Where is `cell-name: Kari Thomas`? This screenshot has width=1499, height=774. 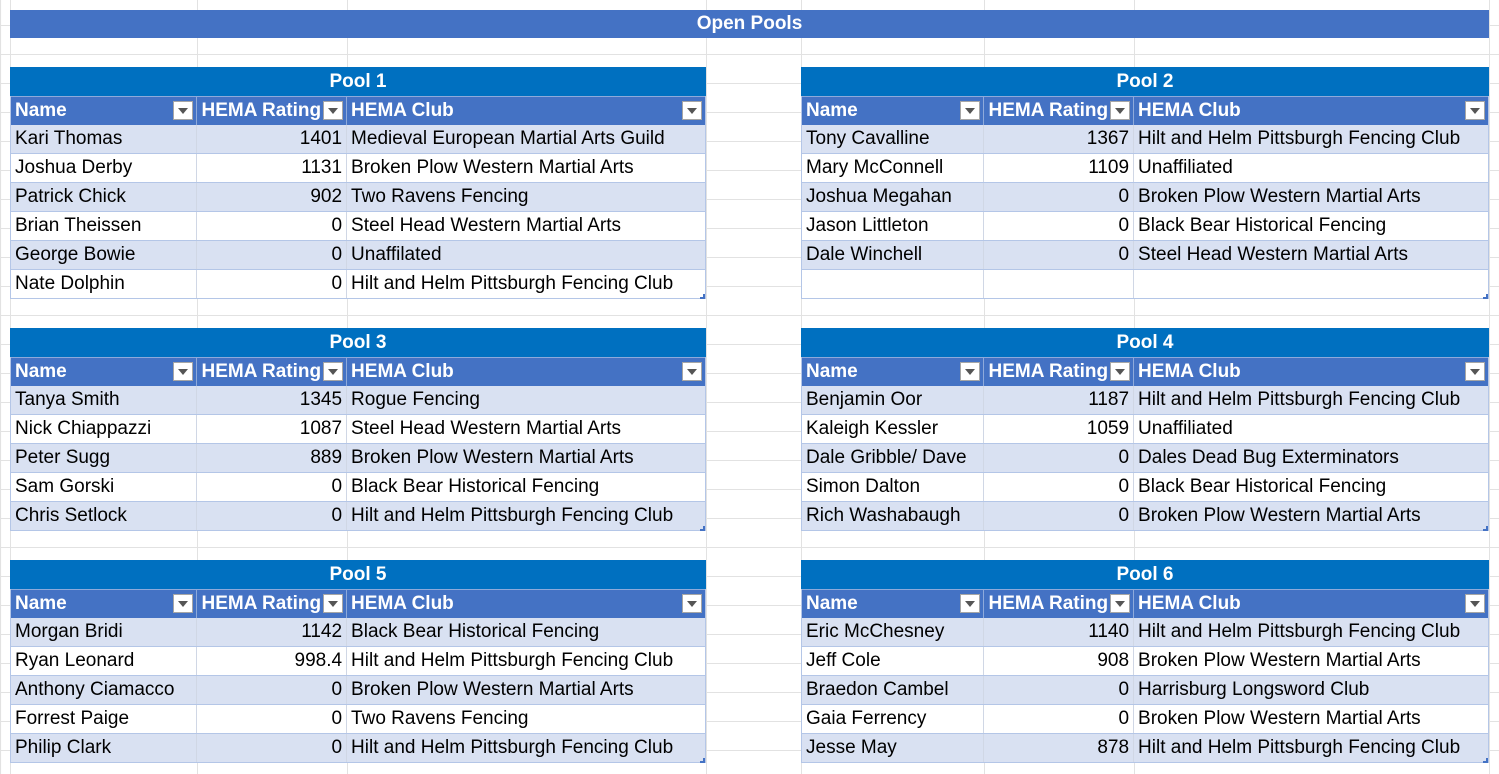 cell-name: Kari Thomas is located at coordinates (104, 139).